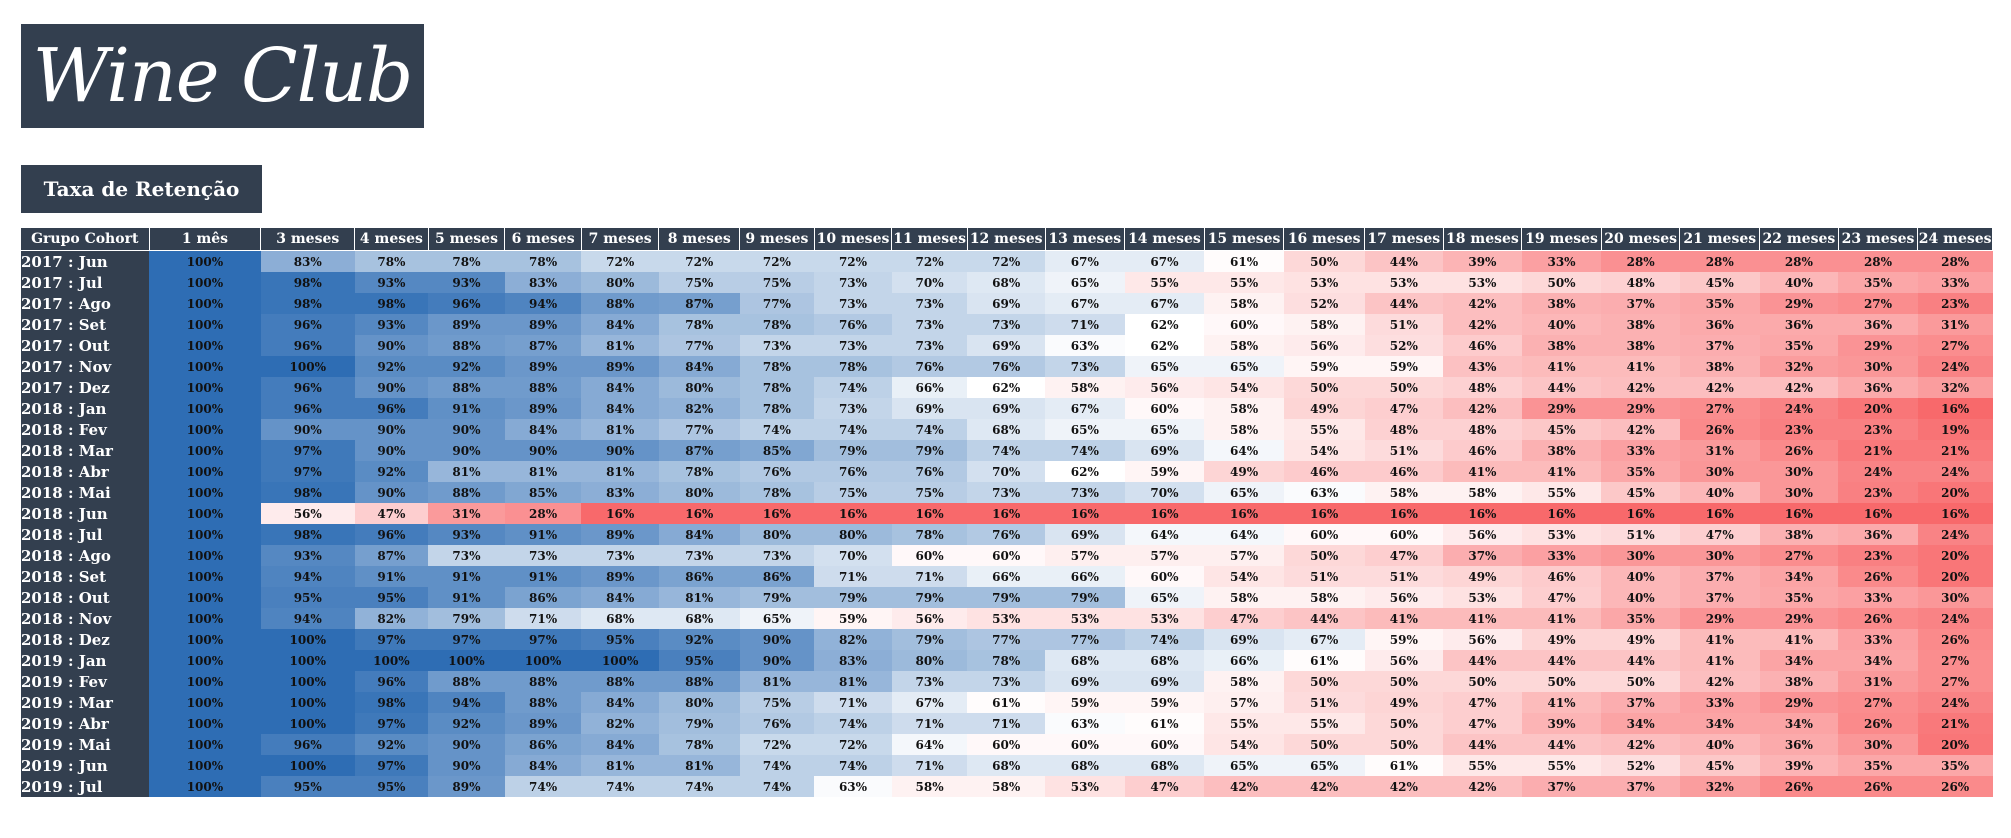  Describe the element at coordinates (1719, 408) in the screenshot. I see `retention-cell: 27%` at that location.